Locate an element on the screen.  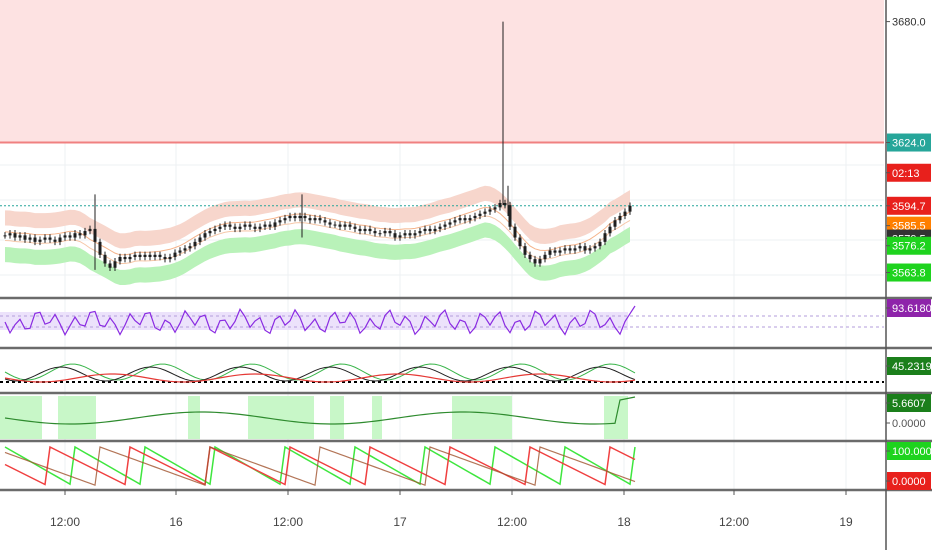
mid-band-line is located at coordinates (317, 231).